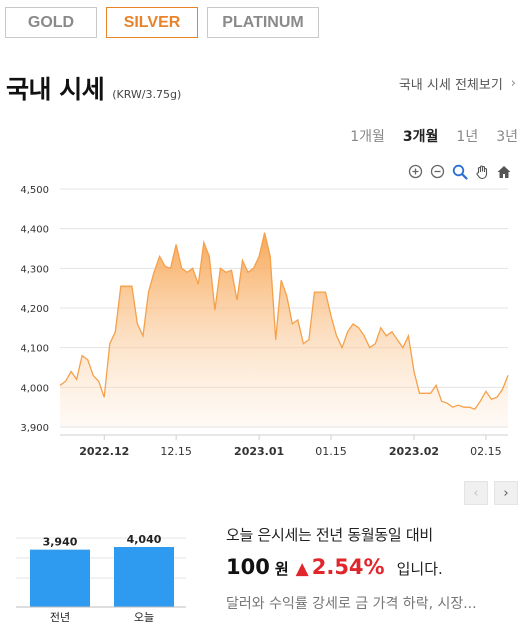 The image size is (530, 643). What do you see at coordinates (34, 269) in the screenshot?
I see `y-tick-label: 4,300` at bounding box center [34, 269].